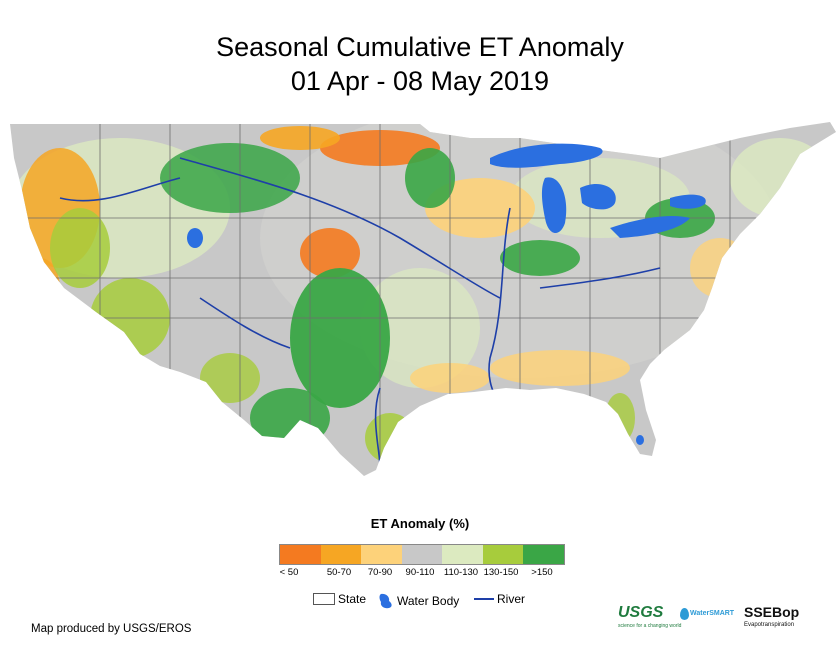 The height and width of the screenshot is (660, 840). Describe the element at coordinates (324, 599) in the screenshot. I see `state-outline-icon` at that location.